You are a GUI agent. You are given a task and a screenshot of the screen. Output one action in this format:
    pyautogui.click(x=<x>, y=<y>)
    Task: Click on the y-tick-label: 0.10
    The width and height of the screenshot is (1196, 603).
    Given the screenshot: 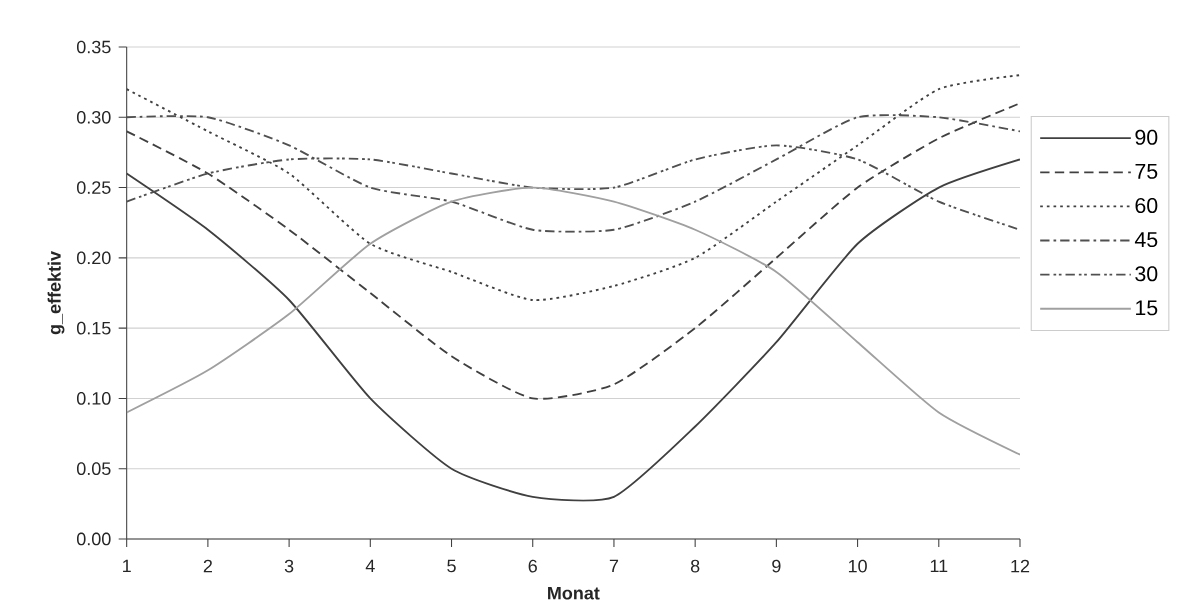 What is the action you would take?
    pyautogui.click(x=93, y=398)
    